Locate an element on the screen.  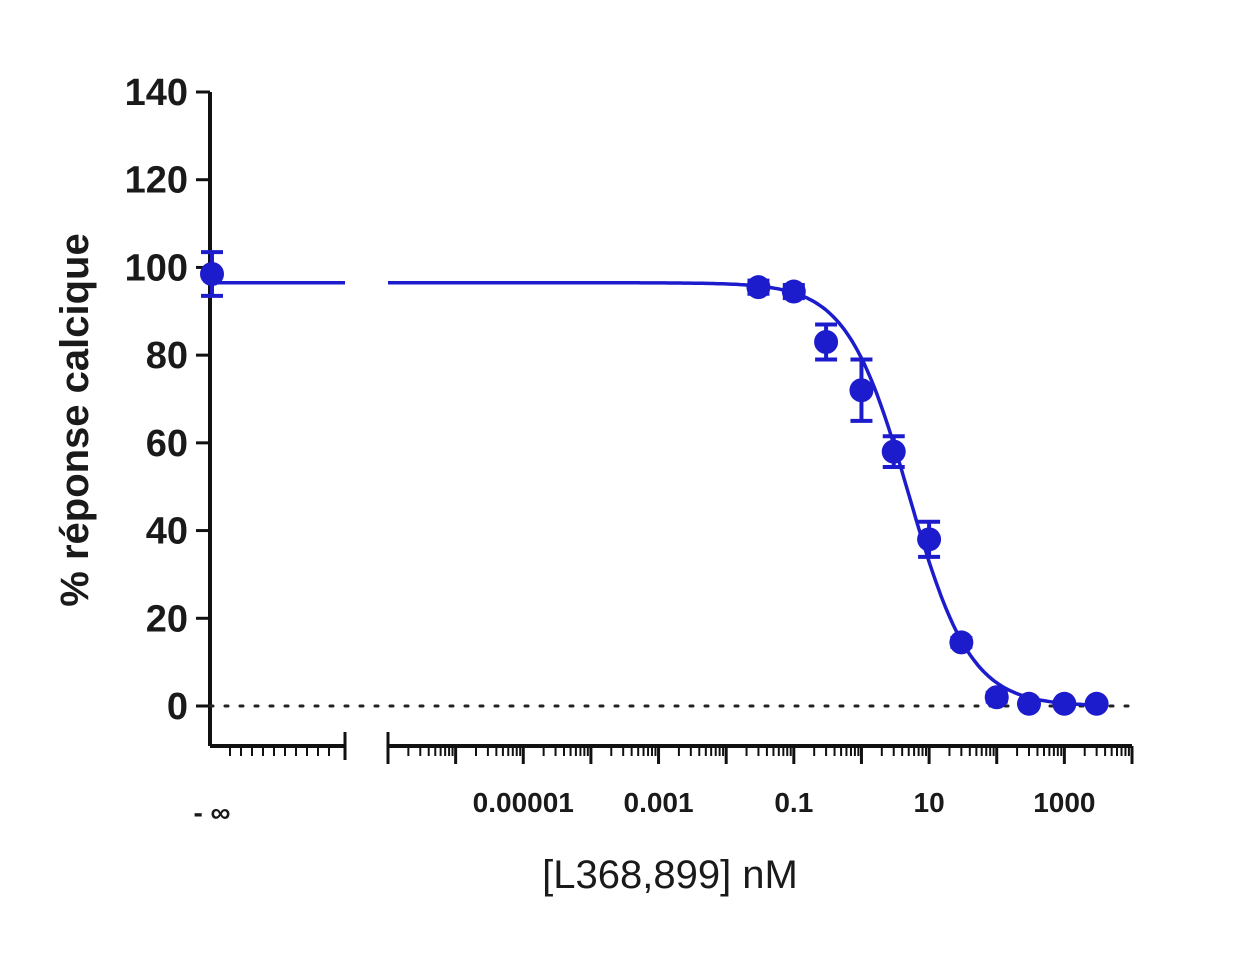
y-tick-label: 80 is located at coordinates (167, 356).